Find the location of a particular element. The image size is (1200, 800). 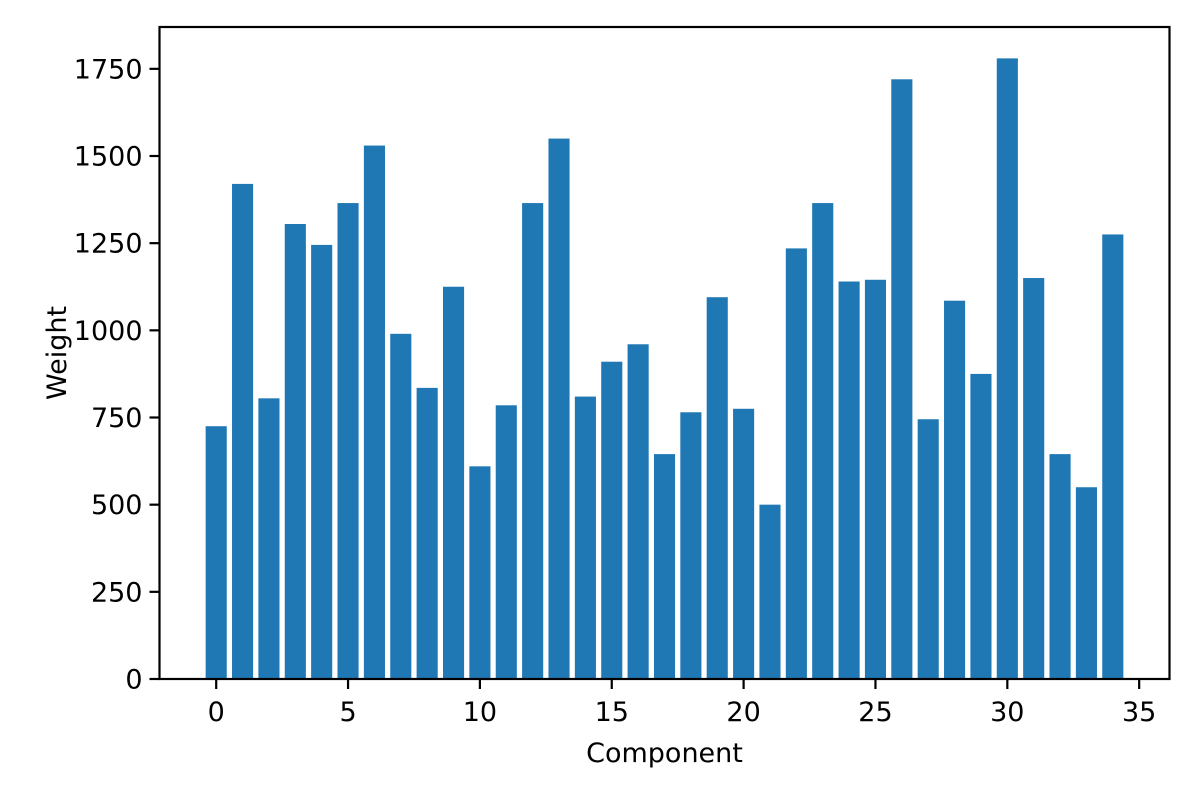

x-tick-label: 10 is located at coordinates (480, 712).